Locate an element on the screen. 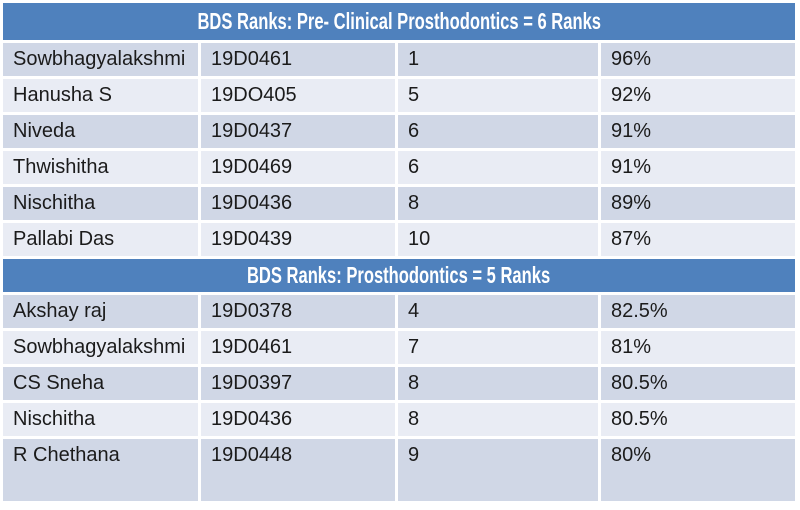 Image resolution: width=800 pixels, height=510 pixels. section-header-cell: BDS Ranks: Prosthodontics = 5 Ranks is located at coordinates (399, 275).